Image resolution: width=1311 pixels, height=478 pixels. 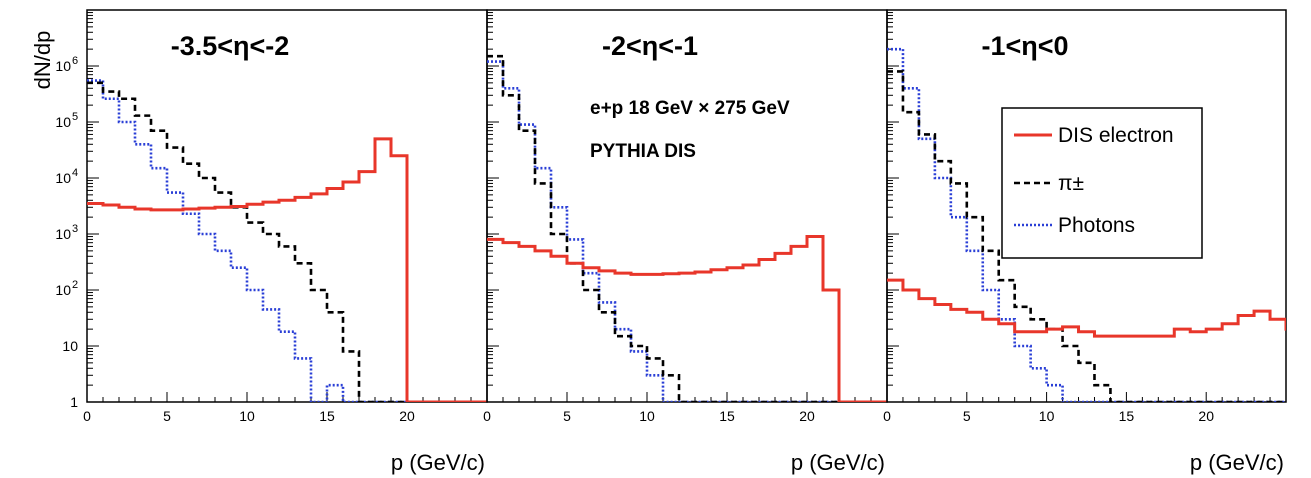 What do you see at coordinates (75, 61) in the screenshot?
I see `y-tick-exponent: 6` at bounding box center [75, 61].